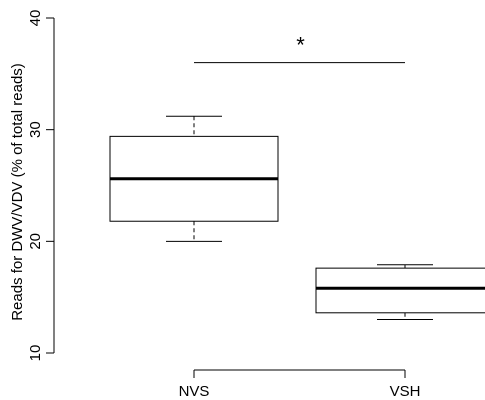 The width and height of the screenshot is (485, 400). What do you see at coordinates (41, 186) in the screenshot?
I see `y-axis: 10 20 30 40` at bounding box center [41, 186].